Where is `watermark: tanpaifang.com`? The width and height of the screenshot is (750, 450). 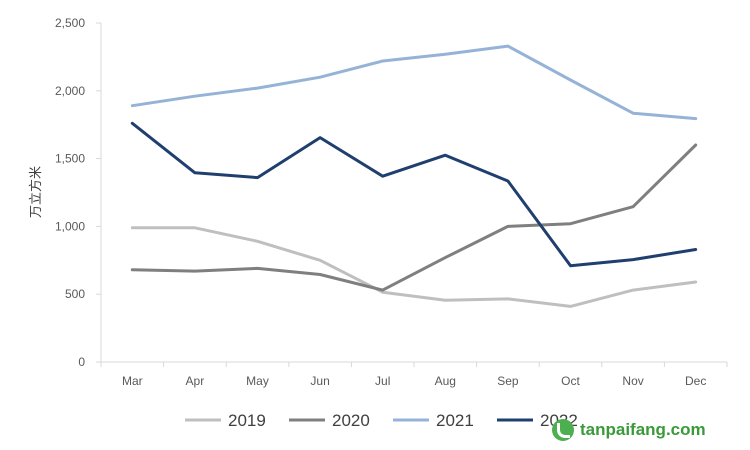 watermark: tanpaifang.com is located at coordinates (650, 430).